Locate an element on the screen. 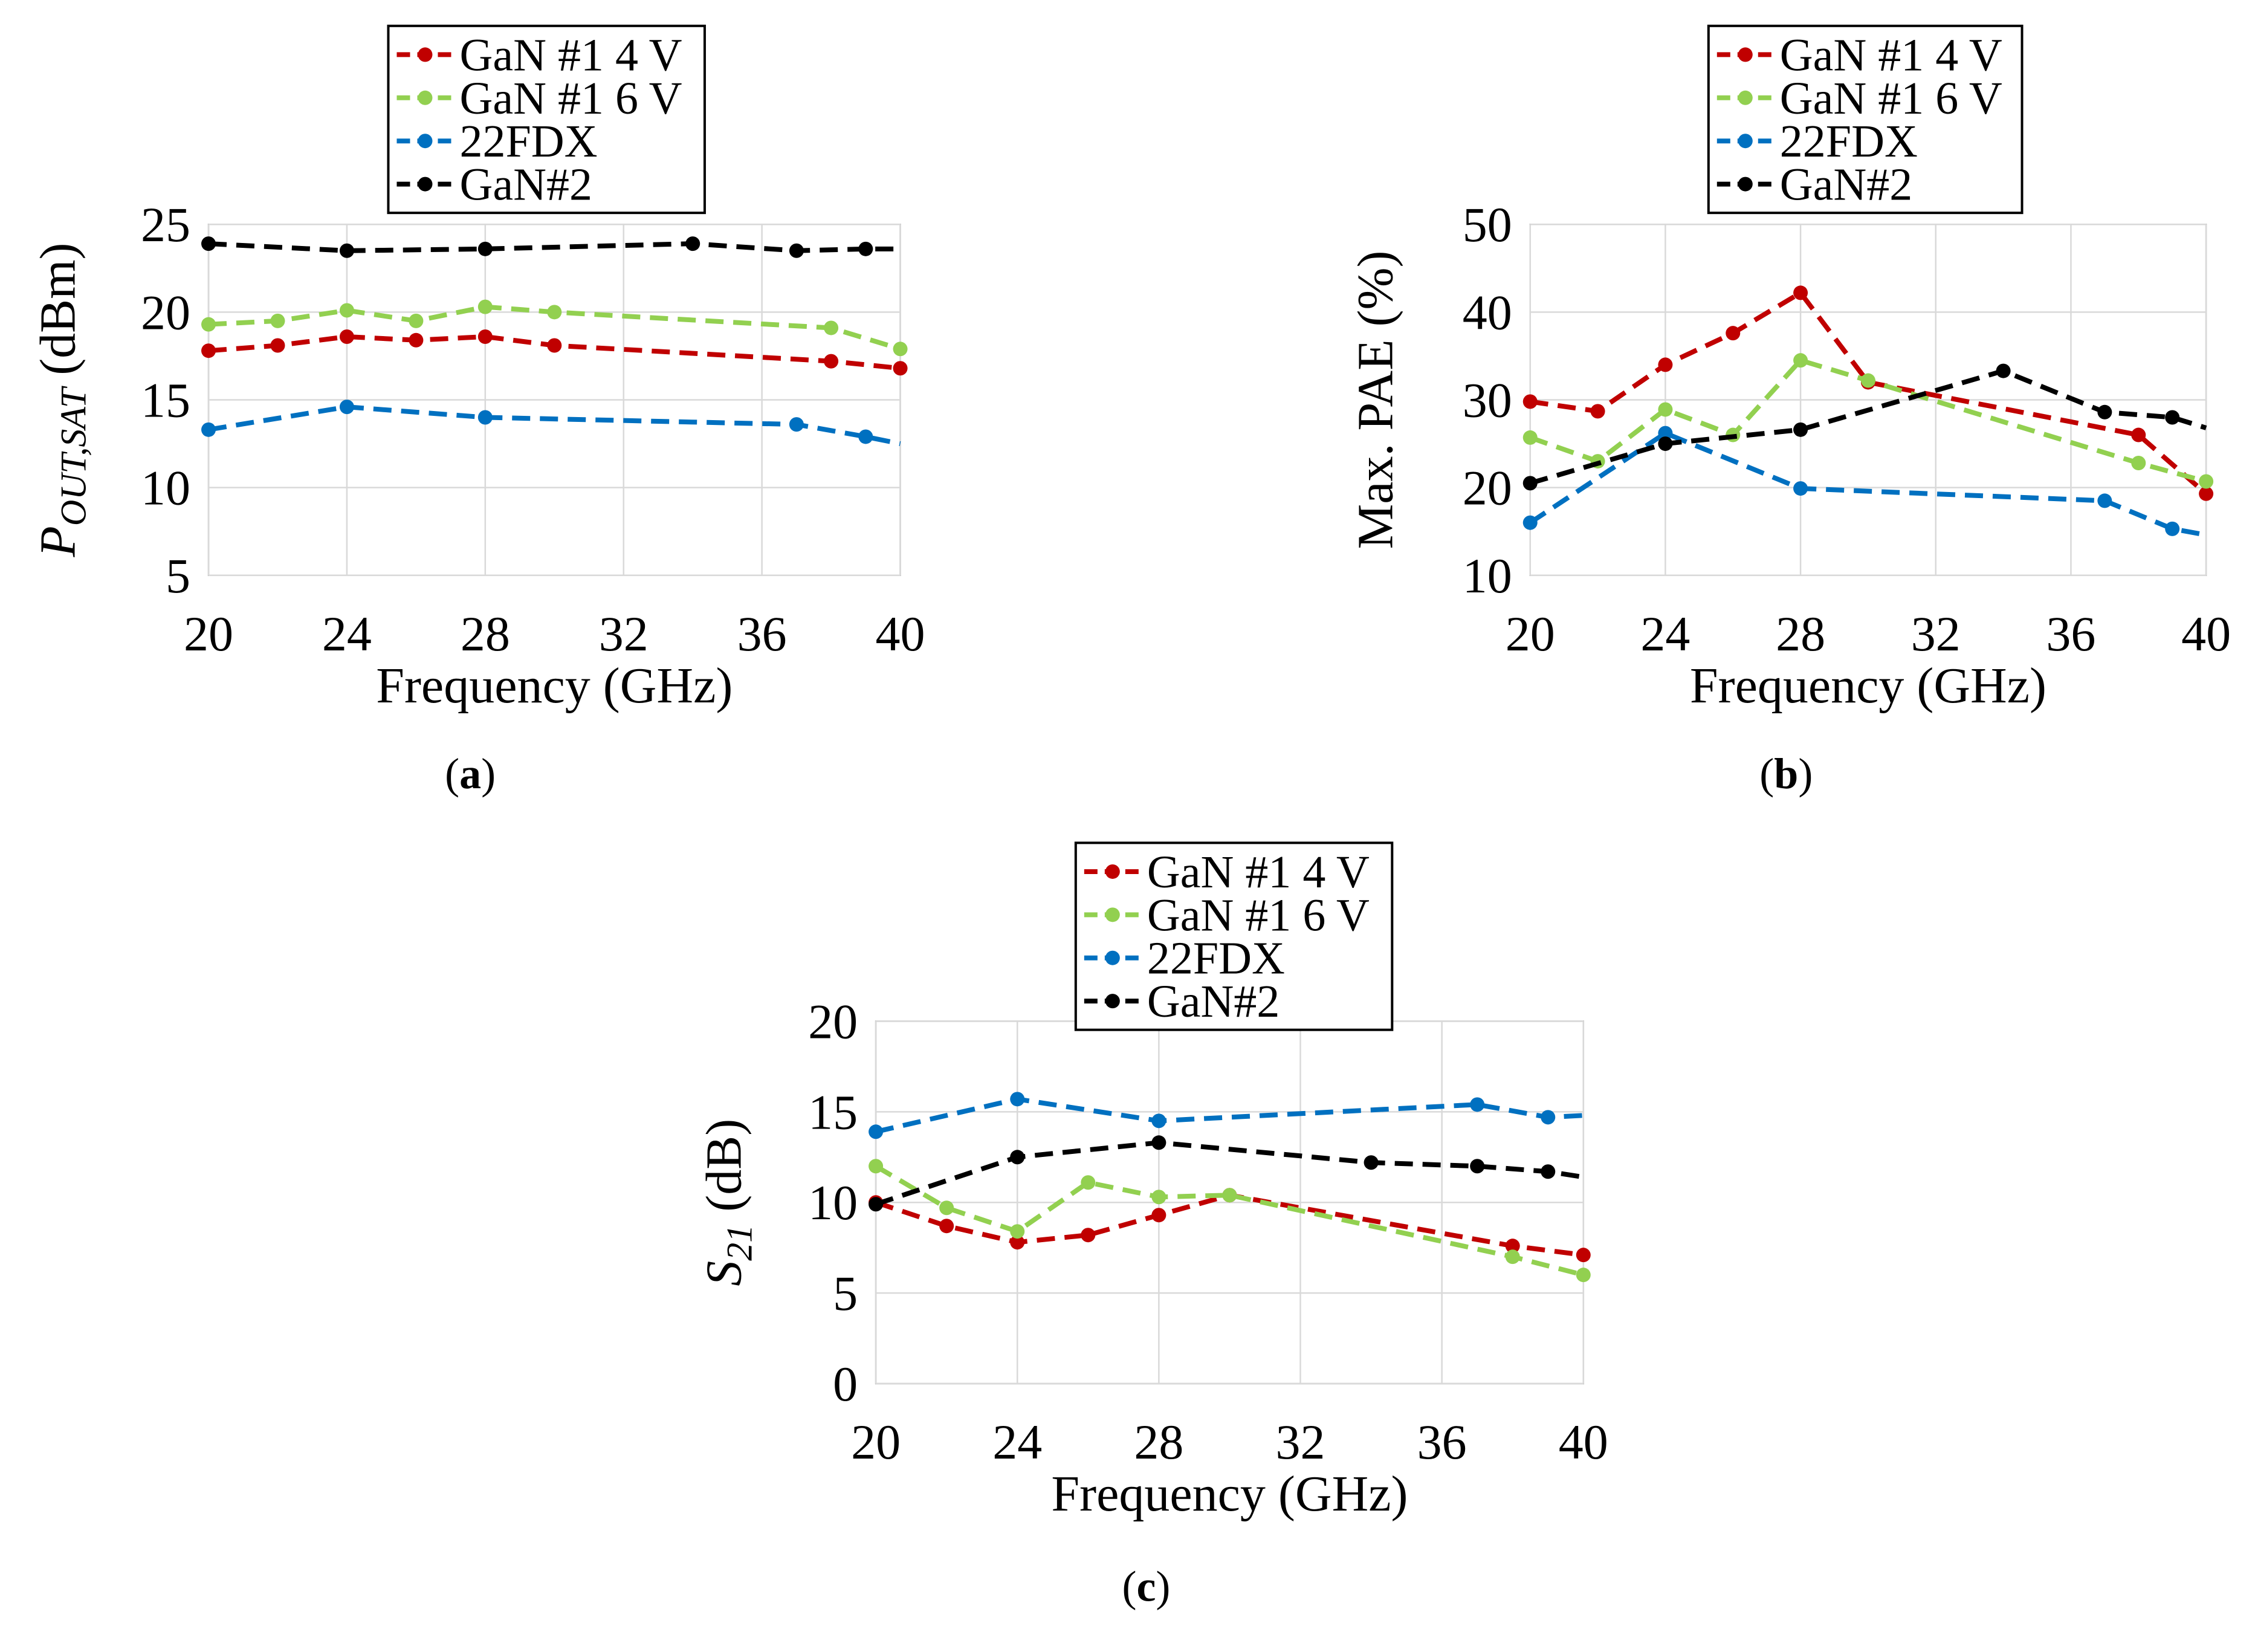 The image size is (2255, 1652). panel-caption: (c) is located at coordinates (1146, 1586).